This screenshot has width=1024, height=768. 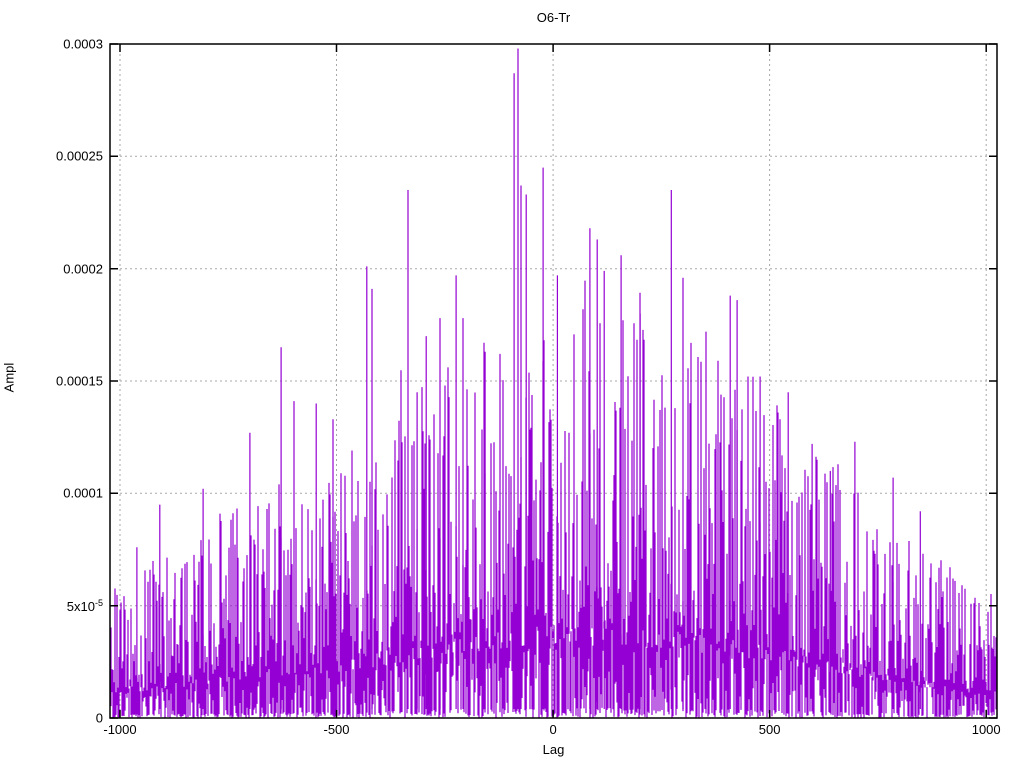 What do you see at coordinates (99, 718) in the screenshot?
I see `y-tick-label: 0` at bounding box center [99, 718].